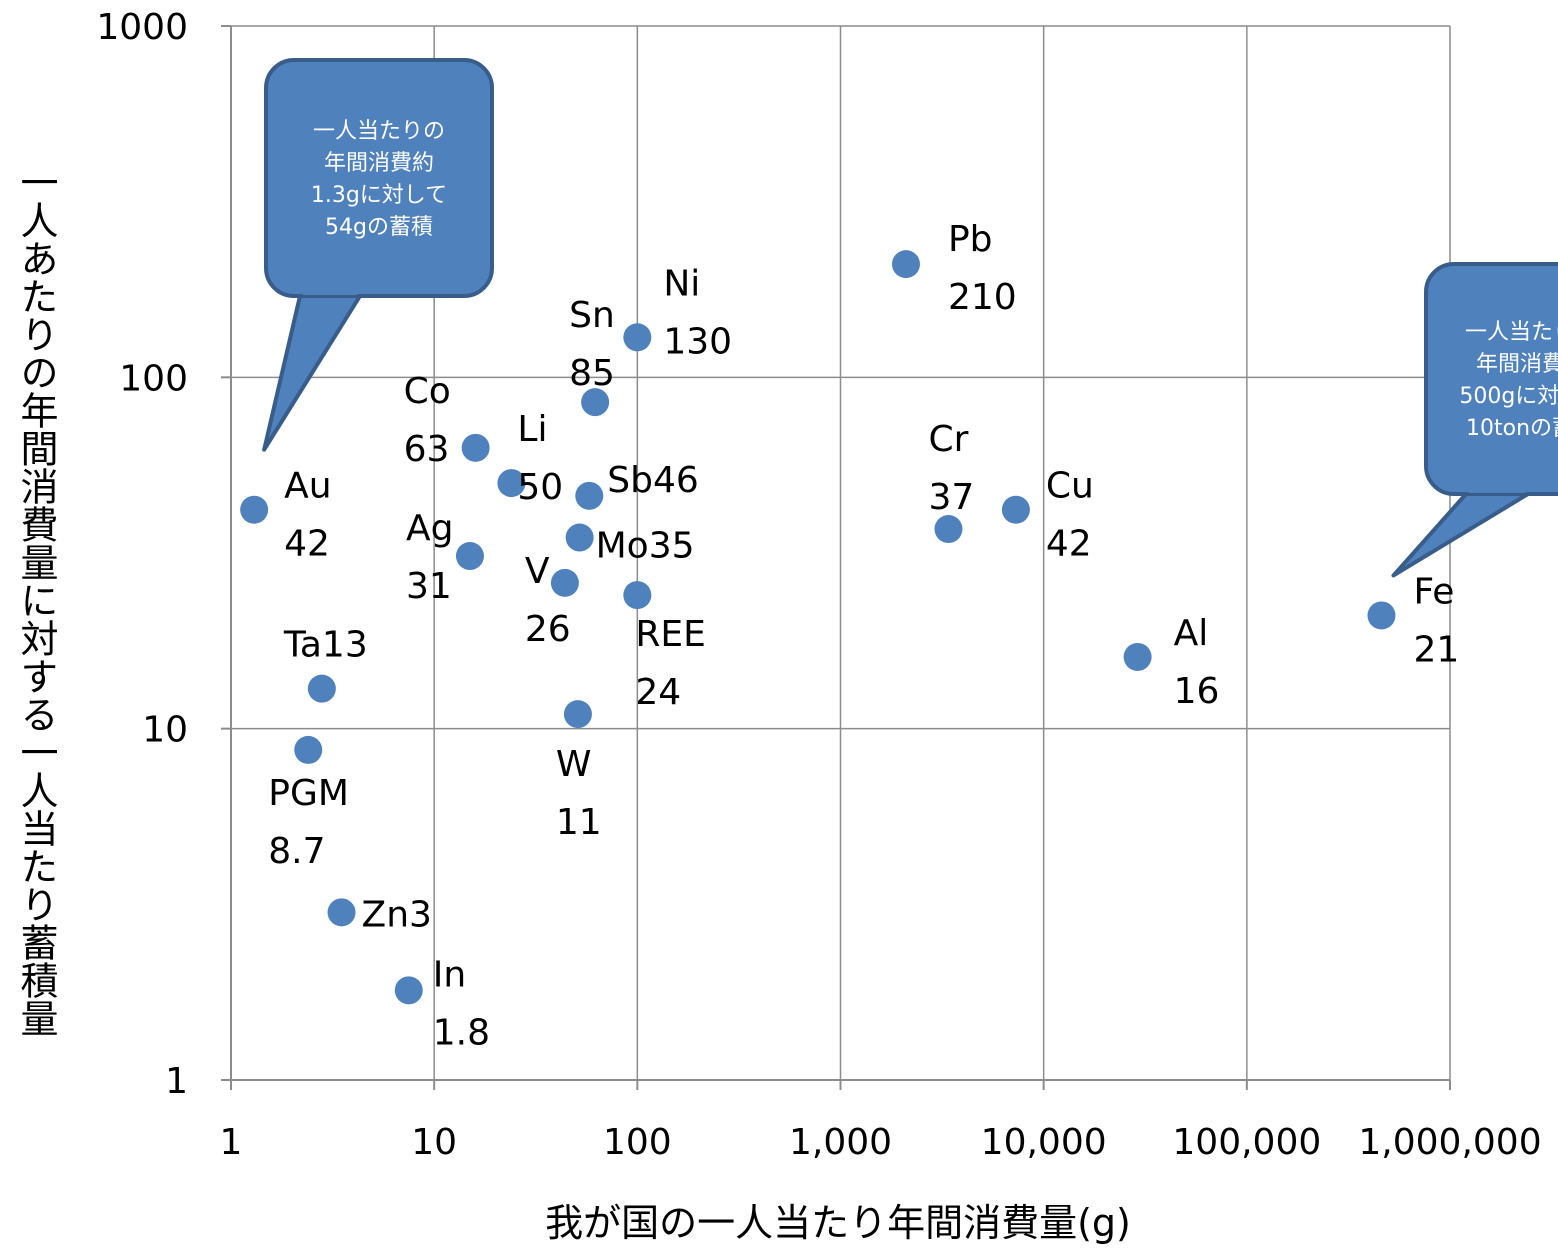 The width and height of the screenshot is (1558, 1254). I want to click on data-point-cu, so click(1015, 509).